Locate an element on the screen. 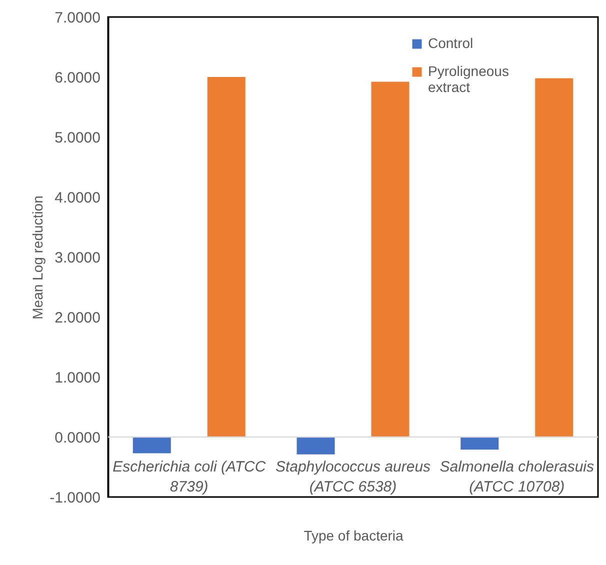 The width and height of the screenshot is (606, 565). y-tick-label: 7.0000 is located at coordinates (77, 18).